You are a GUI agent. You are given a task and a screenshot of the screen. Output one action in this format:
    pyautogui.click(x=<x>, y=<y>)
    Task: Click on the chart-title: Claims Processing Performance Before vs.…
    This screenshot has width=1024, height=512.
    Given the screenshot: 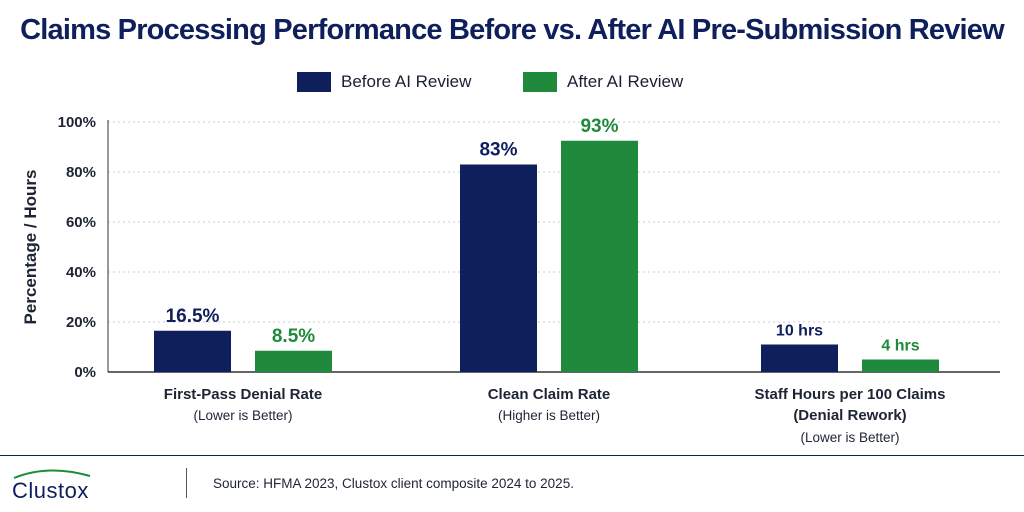 What is the action you would take?
    pyautogui.click(x=512, y=30)
    